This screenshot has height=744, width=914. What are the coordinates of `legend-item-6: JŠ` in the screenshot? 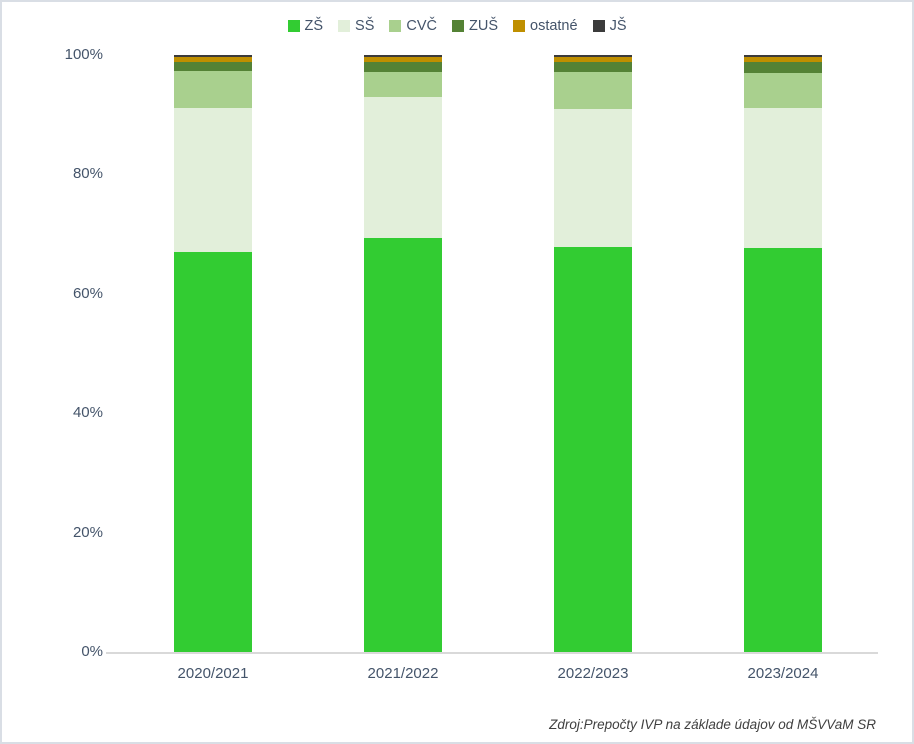 It's located at (609, 26).